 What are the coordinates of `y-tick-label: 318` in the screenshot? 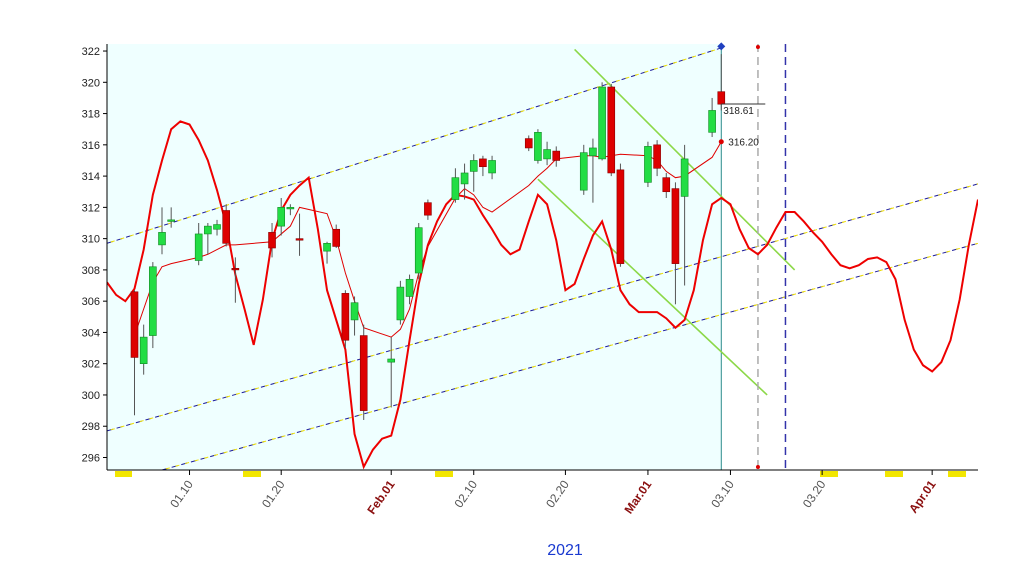 It's located at (91, 115).